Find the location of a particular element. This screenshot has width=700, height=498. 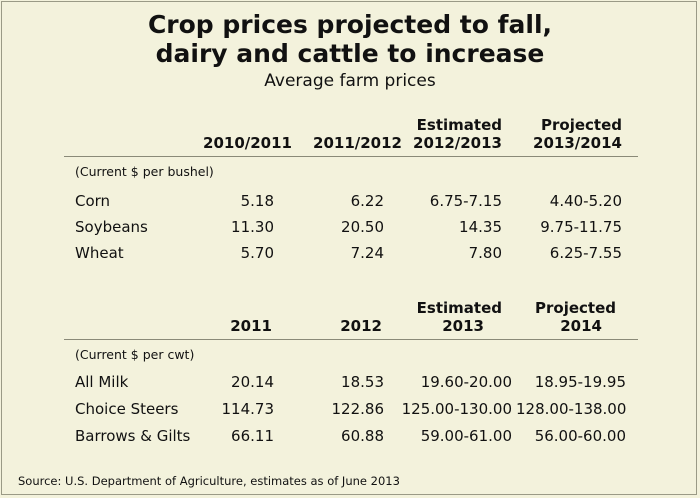

crop-col-3-header-top: Estimated is located at coordinates (459, 125).